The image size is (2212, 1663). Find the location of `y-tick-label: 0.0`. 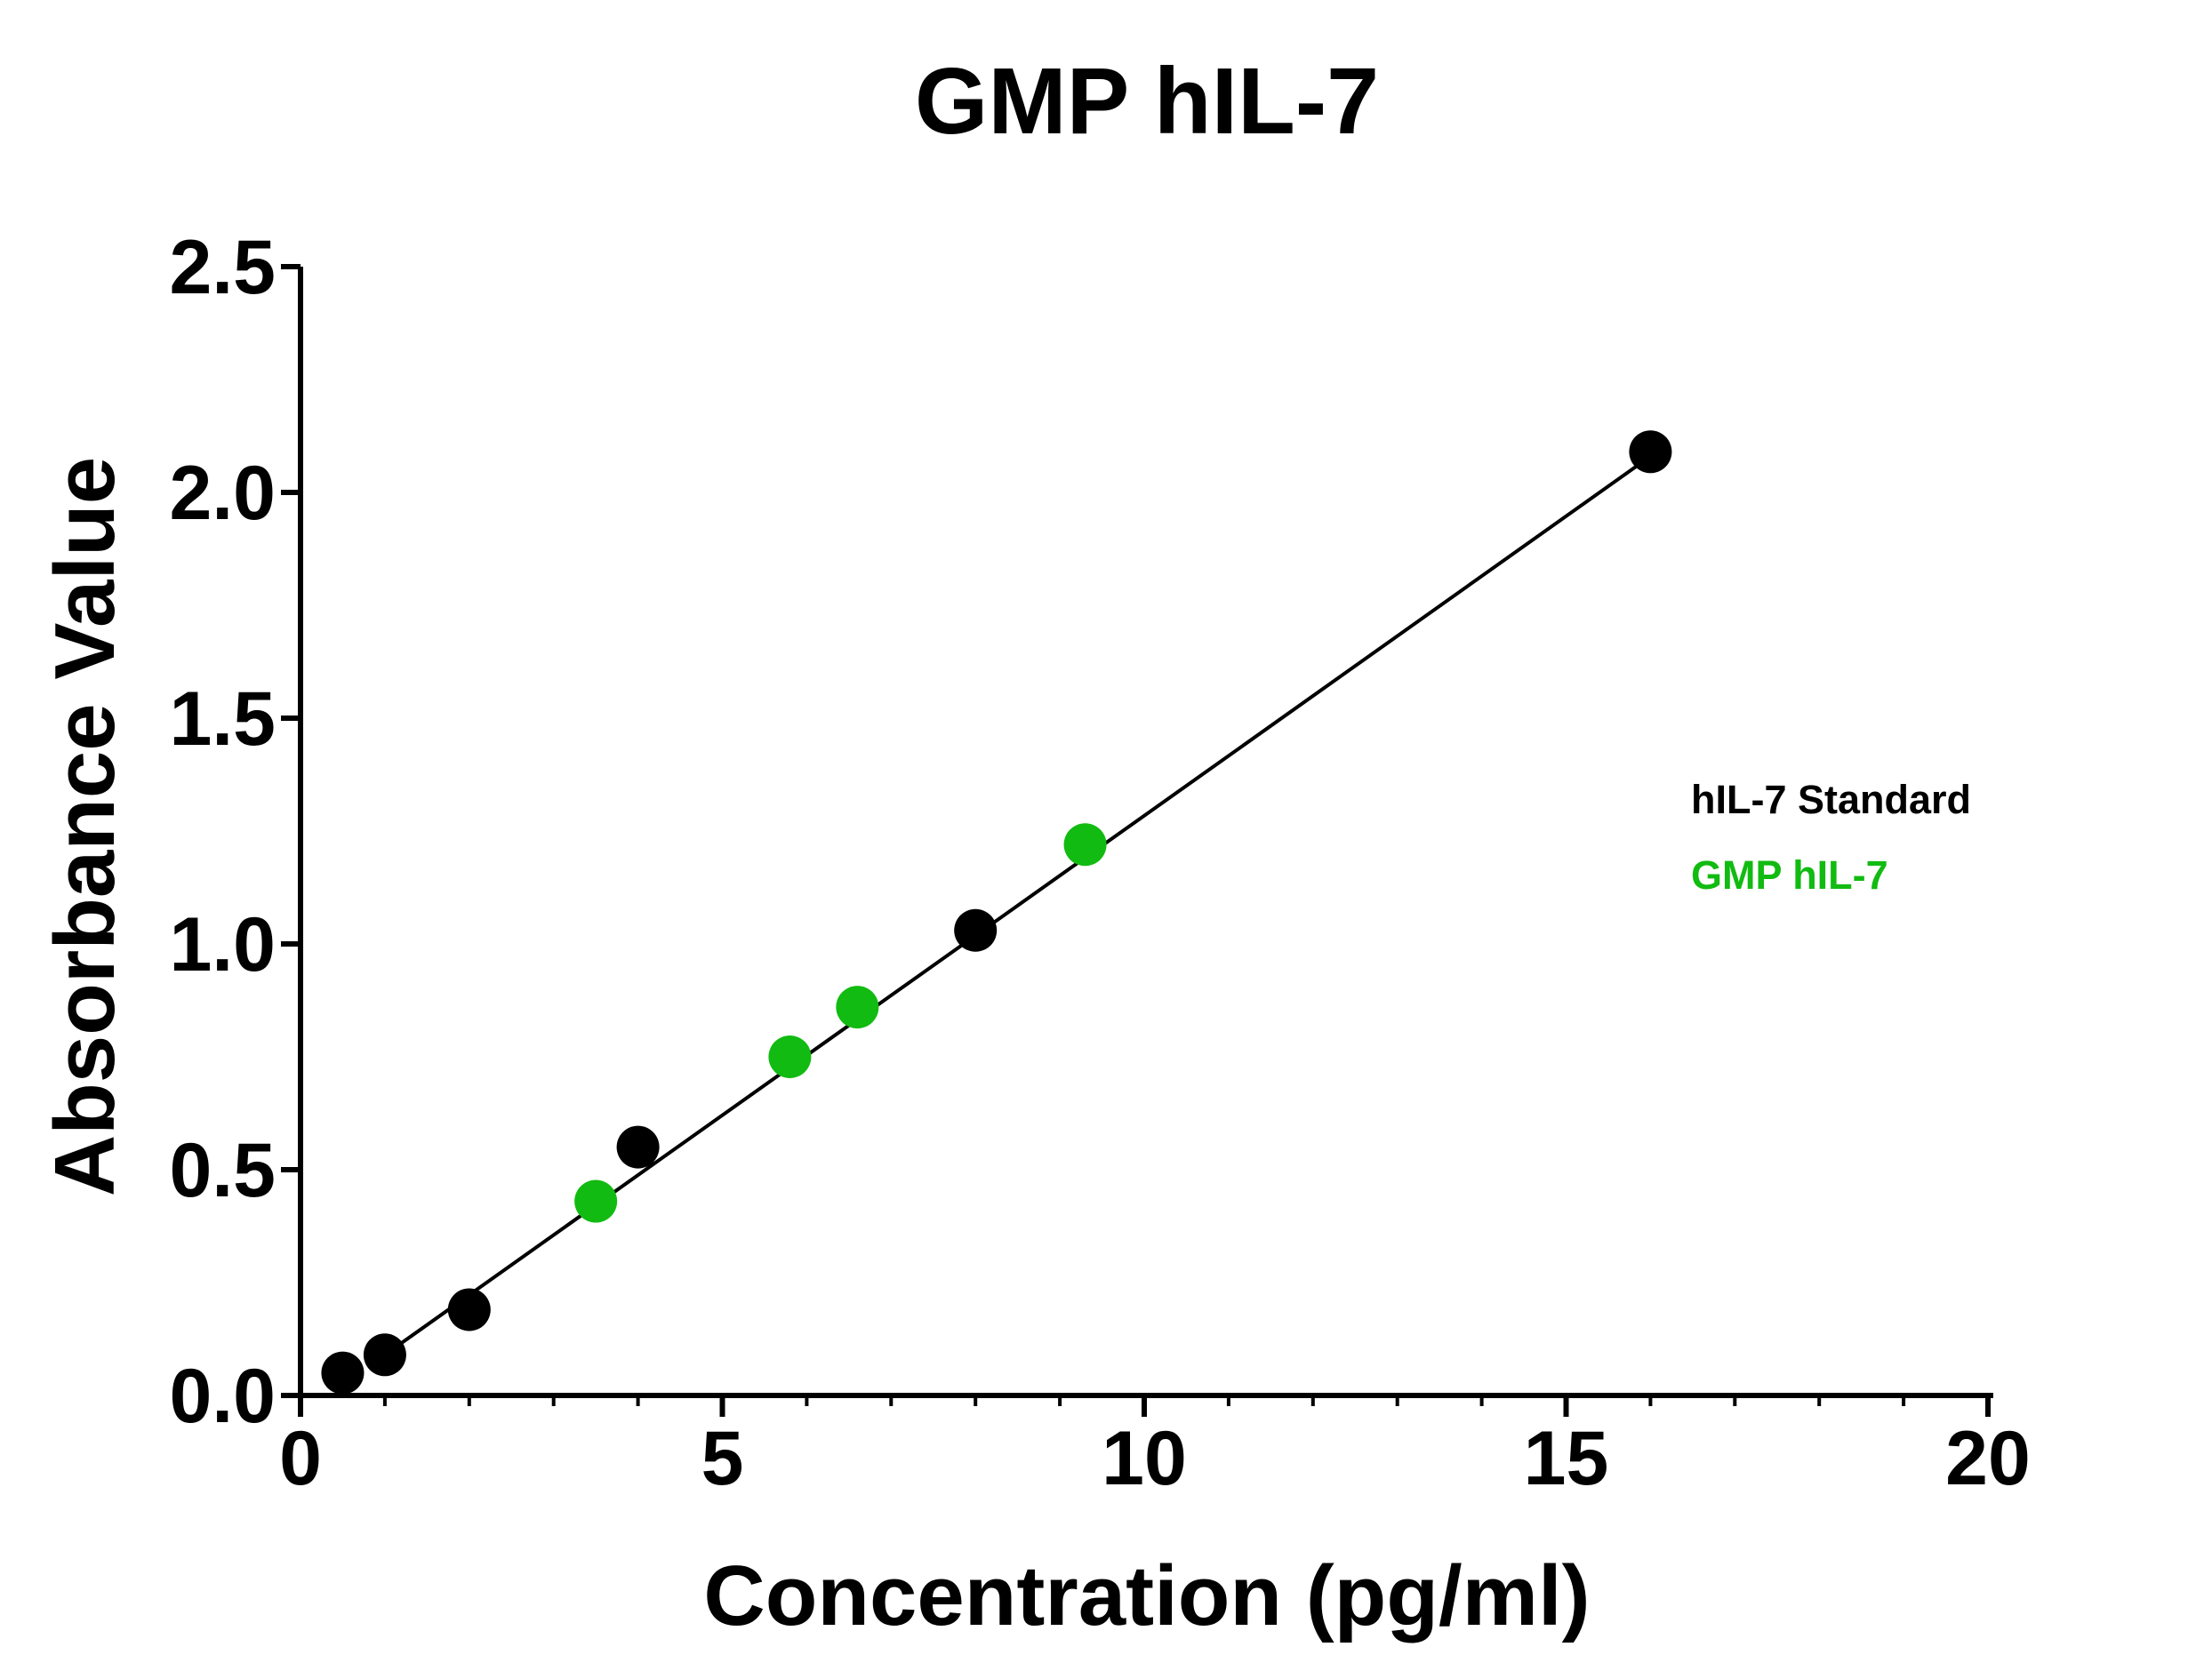

y-tick-label: 0.0 is located at coordinates (222, 1396).